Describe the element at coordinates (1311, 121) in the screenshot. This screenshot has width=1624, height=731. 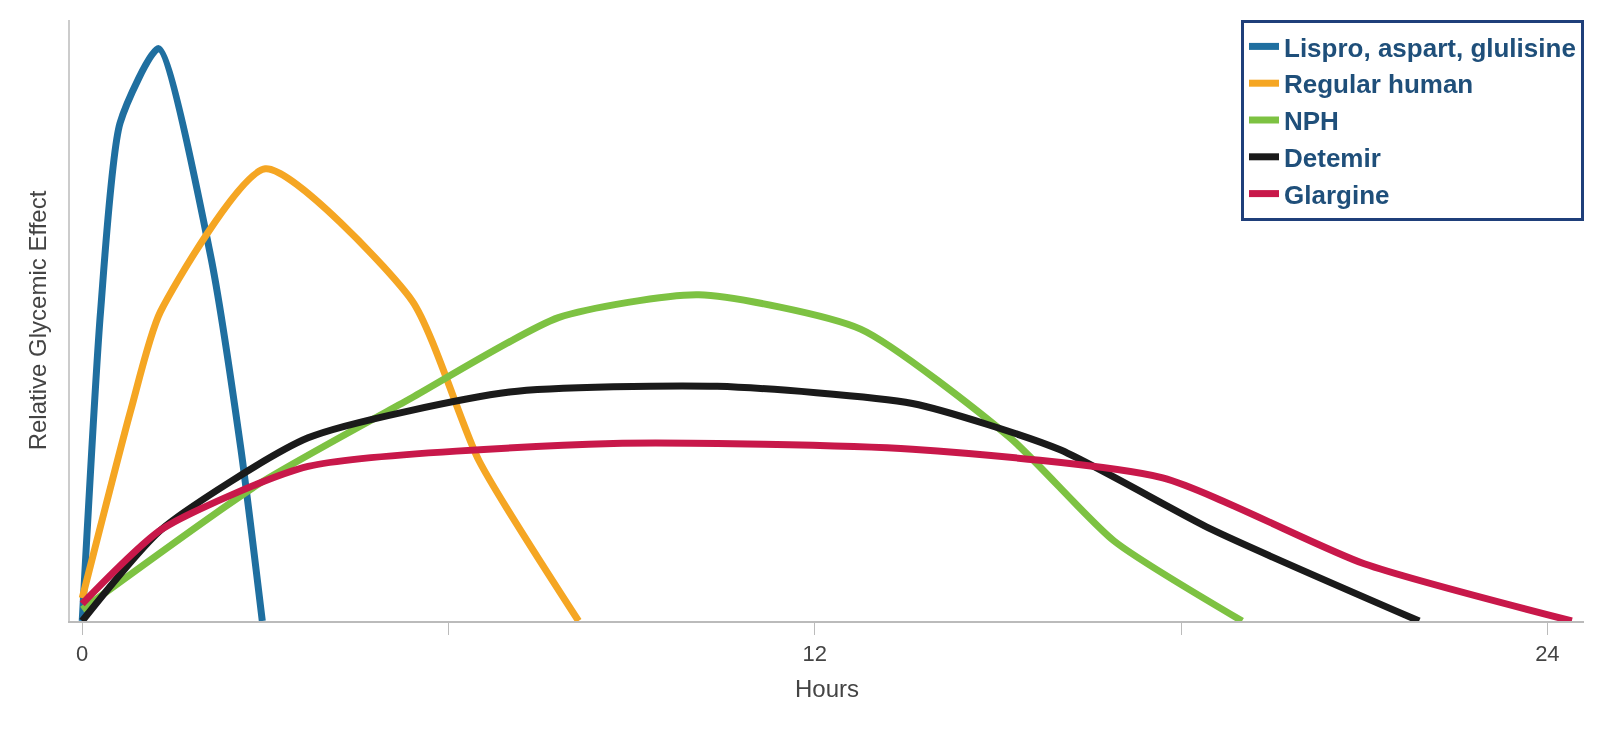
I see `legend-label: NPH` at that location.